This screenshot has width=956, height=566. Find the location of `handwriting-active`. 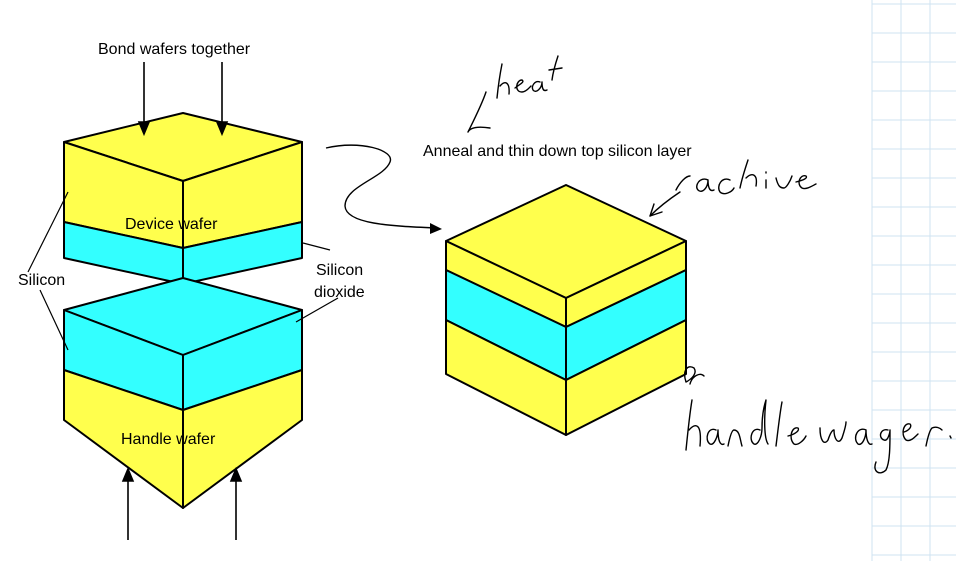

handwriting-active is located at coordinates (733, 188).